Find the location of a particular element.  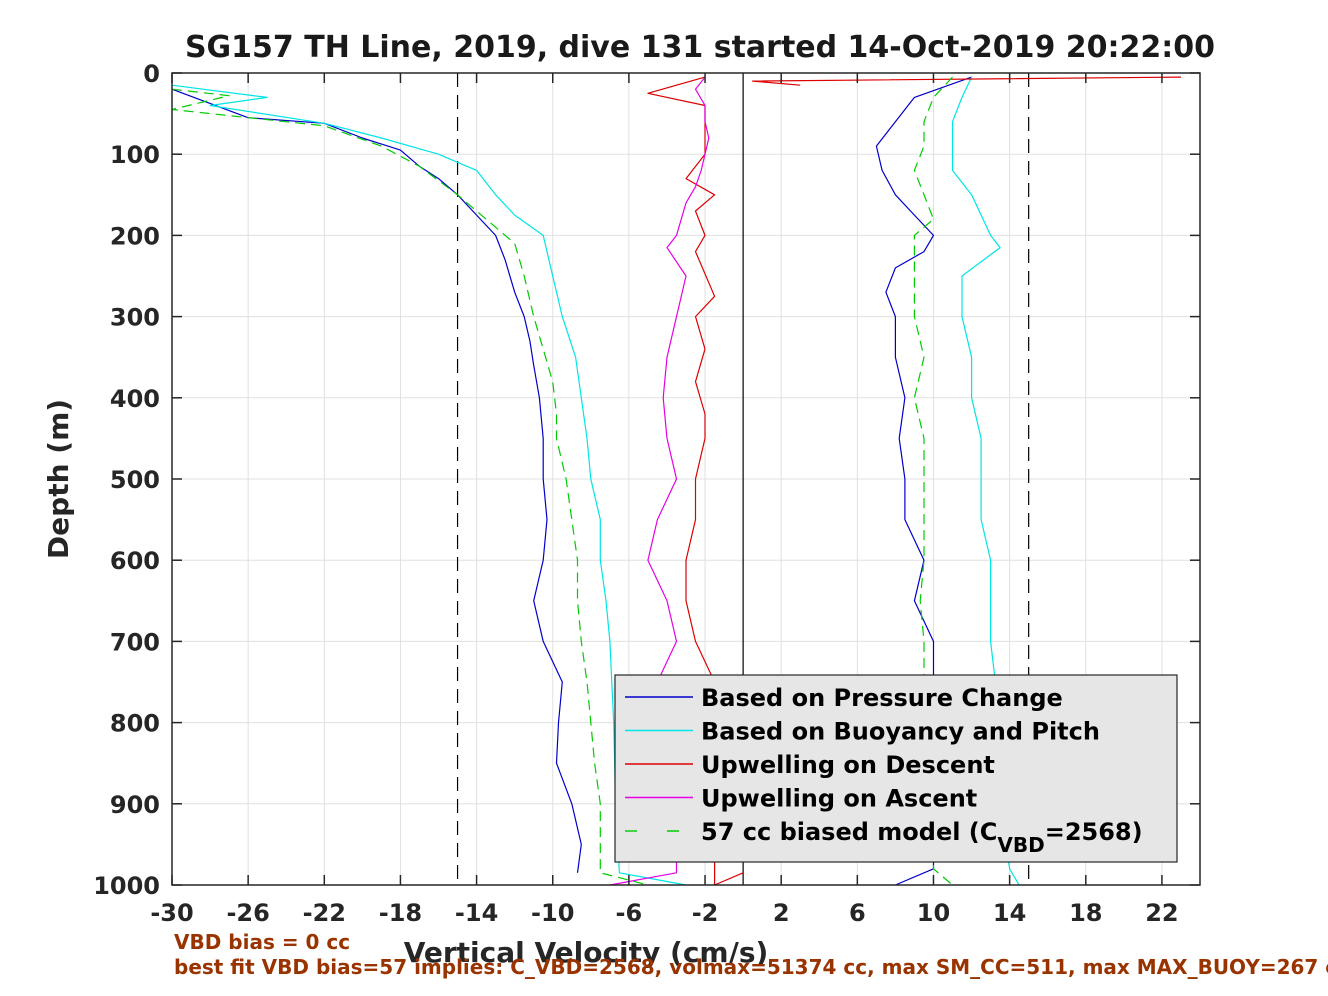

y-tick-label: 400 is located at coordinates (135, 399).